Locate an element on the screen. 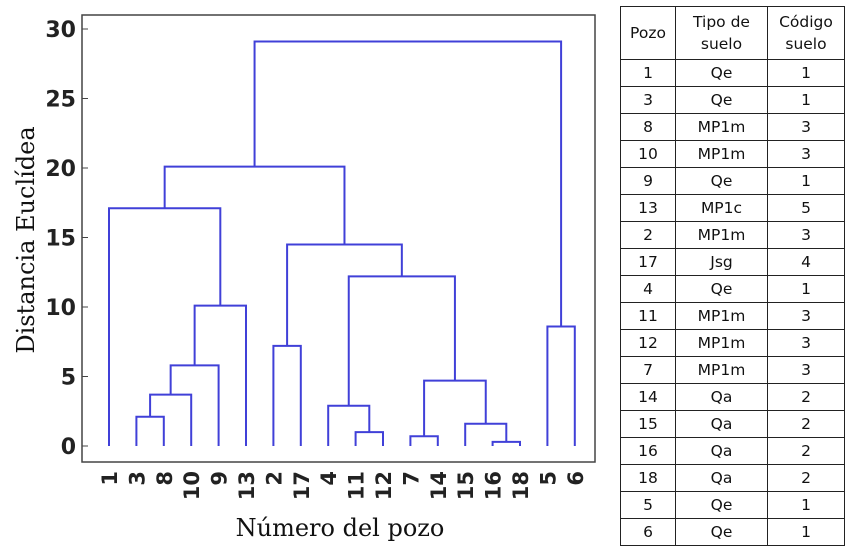 This screenshot has height=553, width=859. table-row: 1 Qe 1 is located at coordinates (732, 73).